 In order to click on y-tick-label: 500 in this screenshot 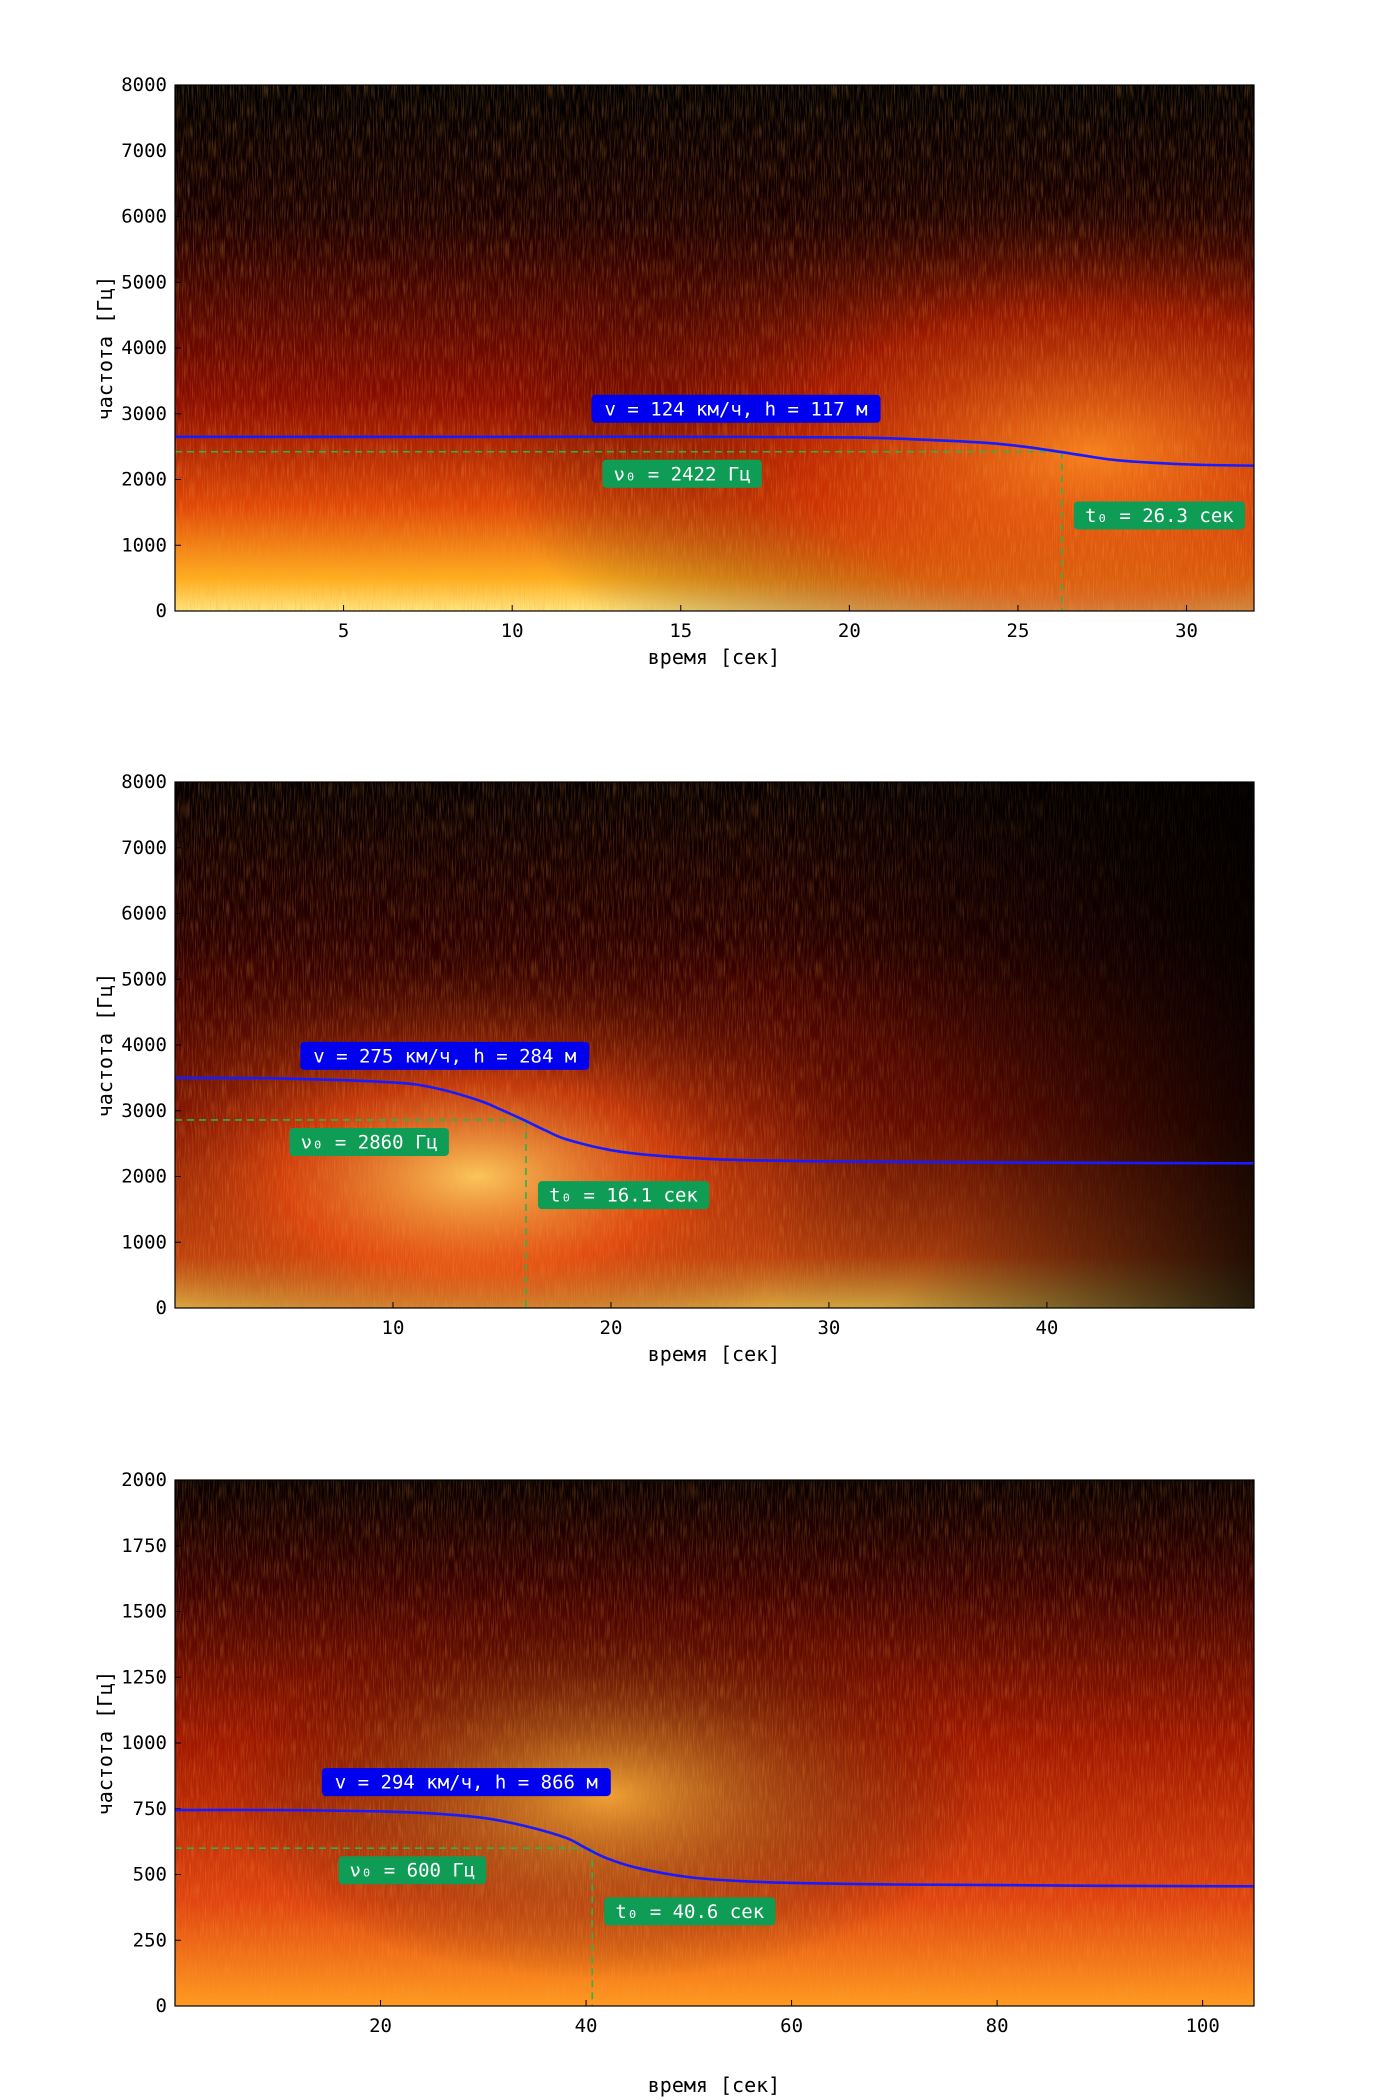, I will do `click(150, 1875)`.